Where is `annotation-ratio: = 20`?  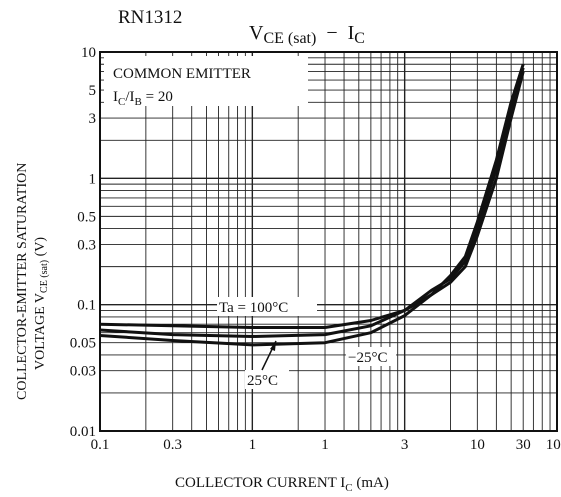 annotation-ratio: = 20 is located at coordinates (157, 97).